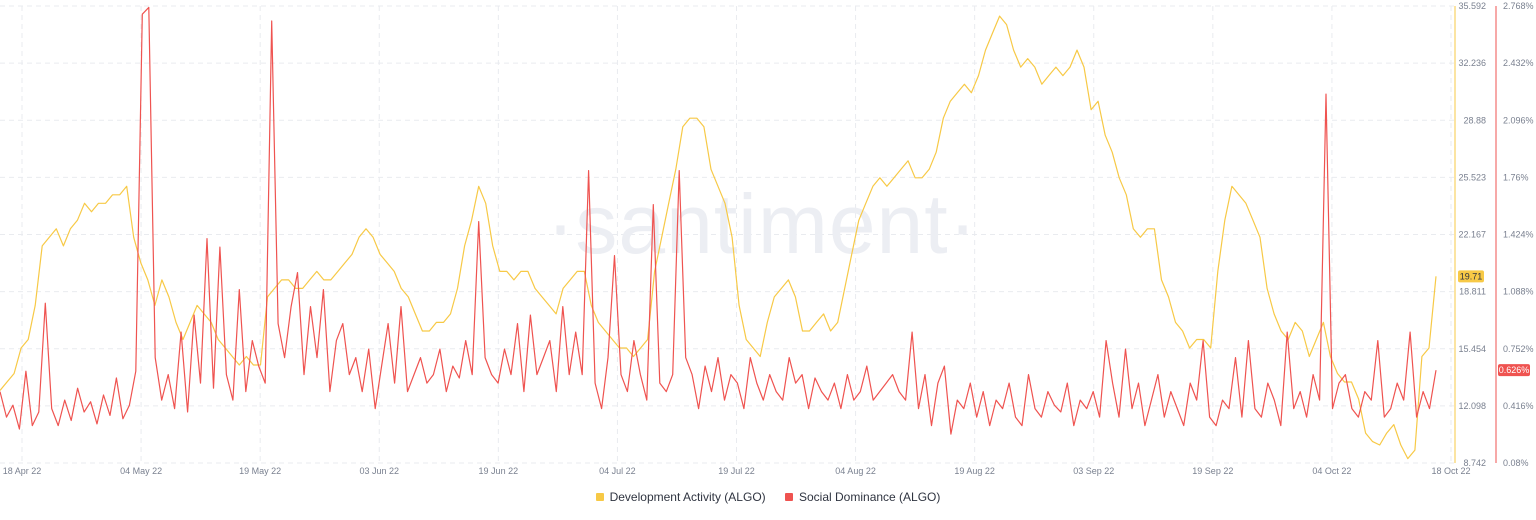 The image size is (1536, 520). What do you see at coordinates (1472, 177) in the screenshot?
I see `y-left-tick-label: 25.523` at bounding box center [1472, 177].